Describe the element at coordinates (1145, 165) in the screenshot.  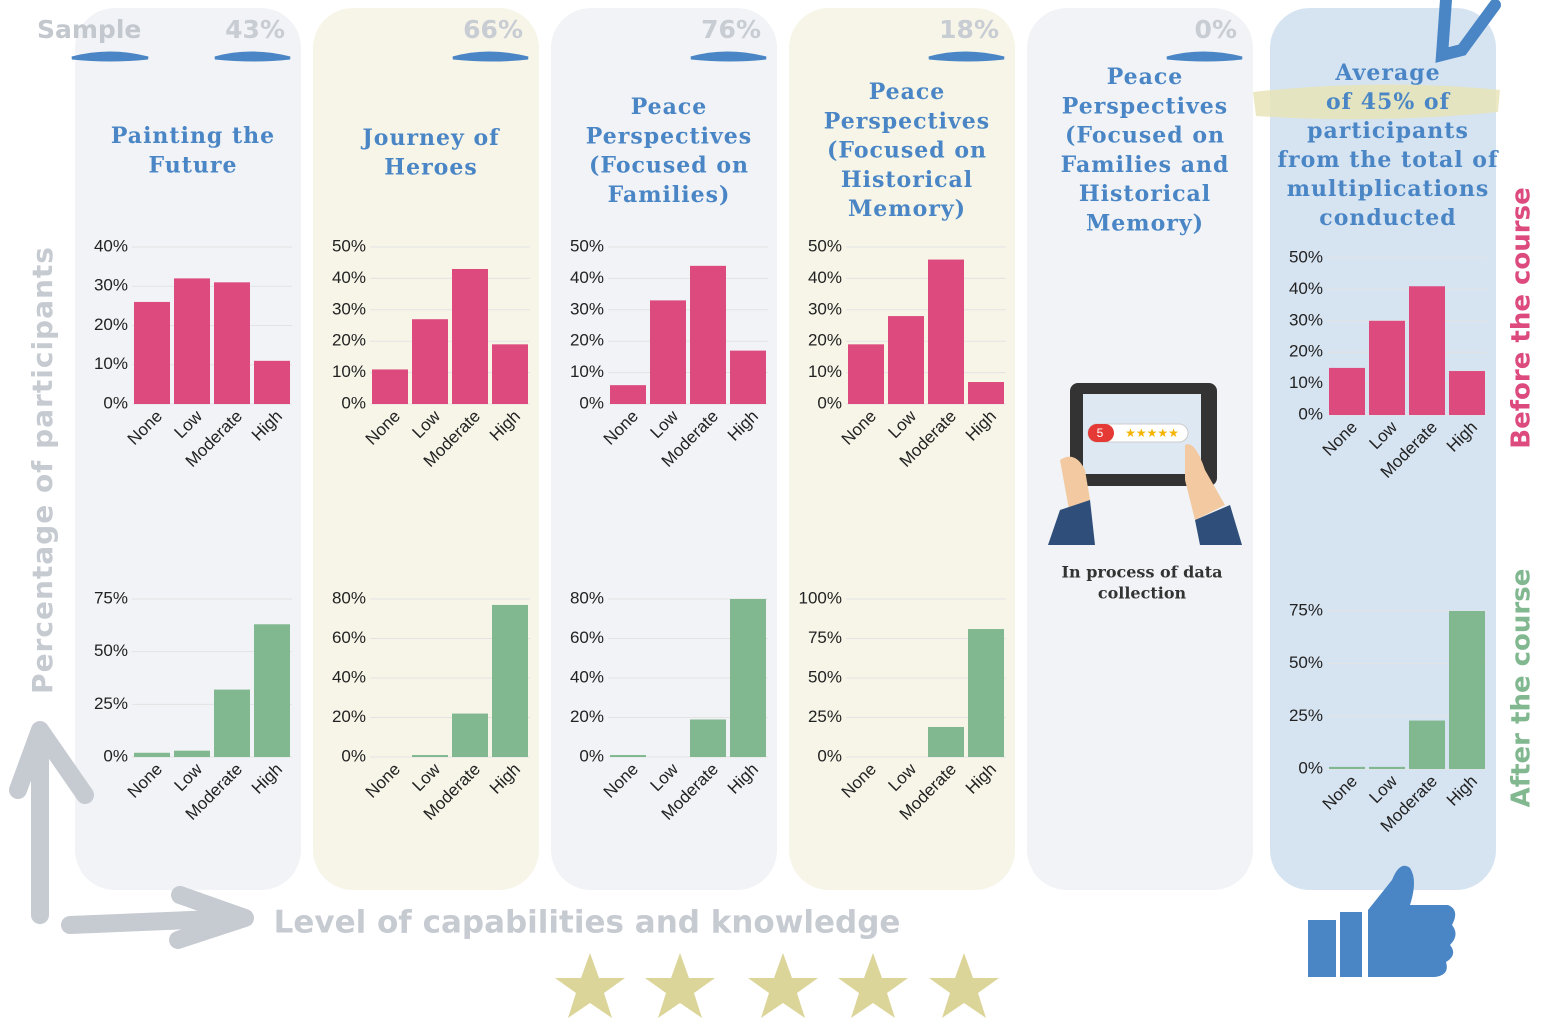
I see `column-title: Families and` at that location.